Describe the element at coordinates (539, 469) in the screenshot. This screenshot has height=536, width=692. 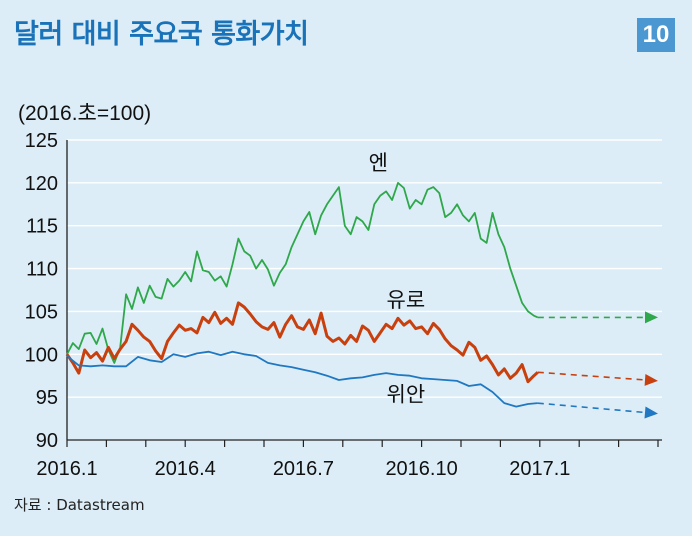
I see `x-tick-label: 2017.1` at that location.